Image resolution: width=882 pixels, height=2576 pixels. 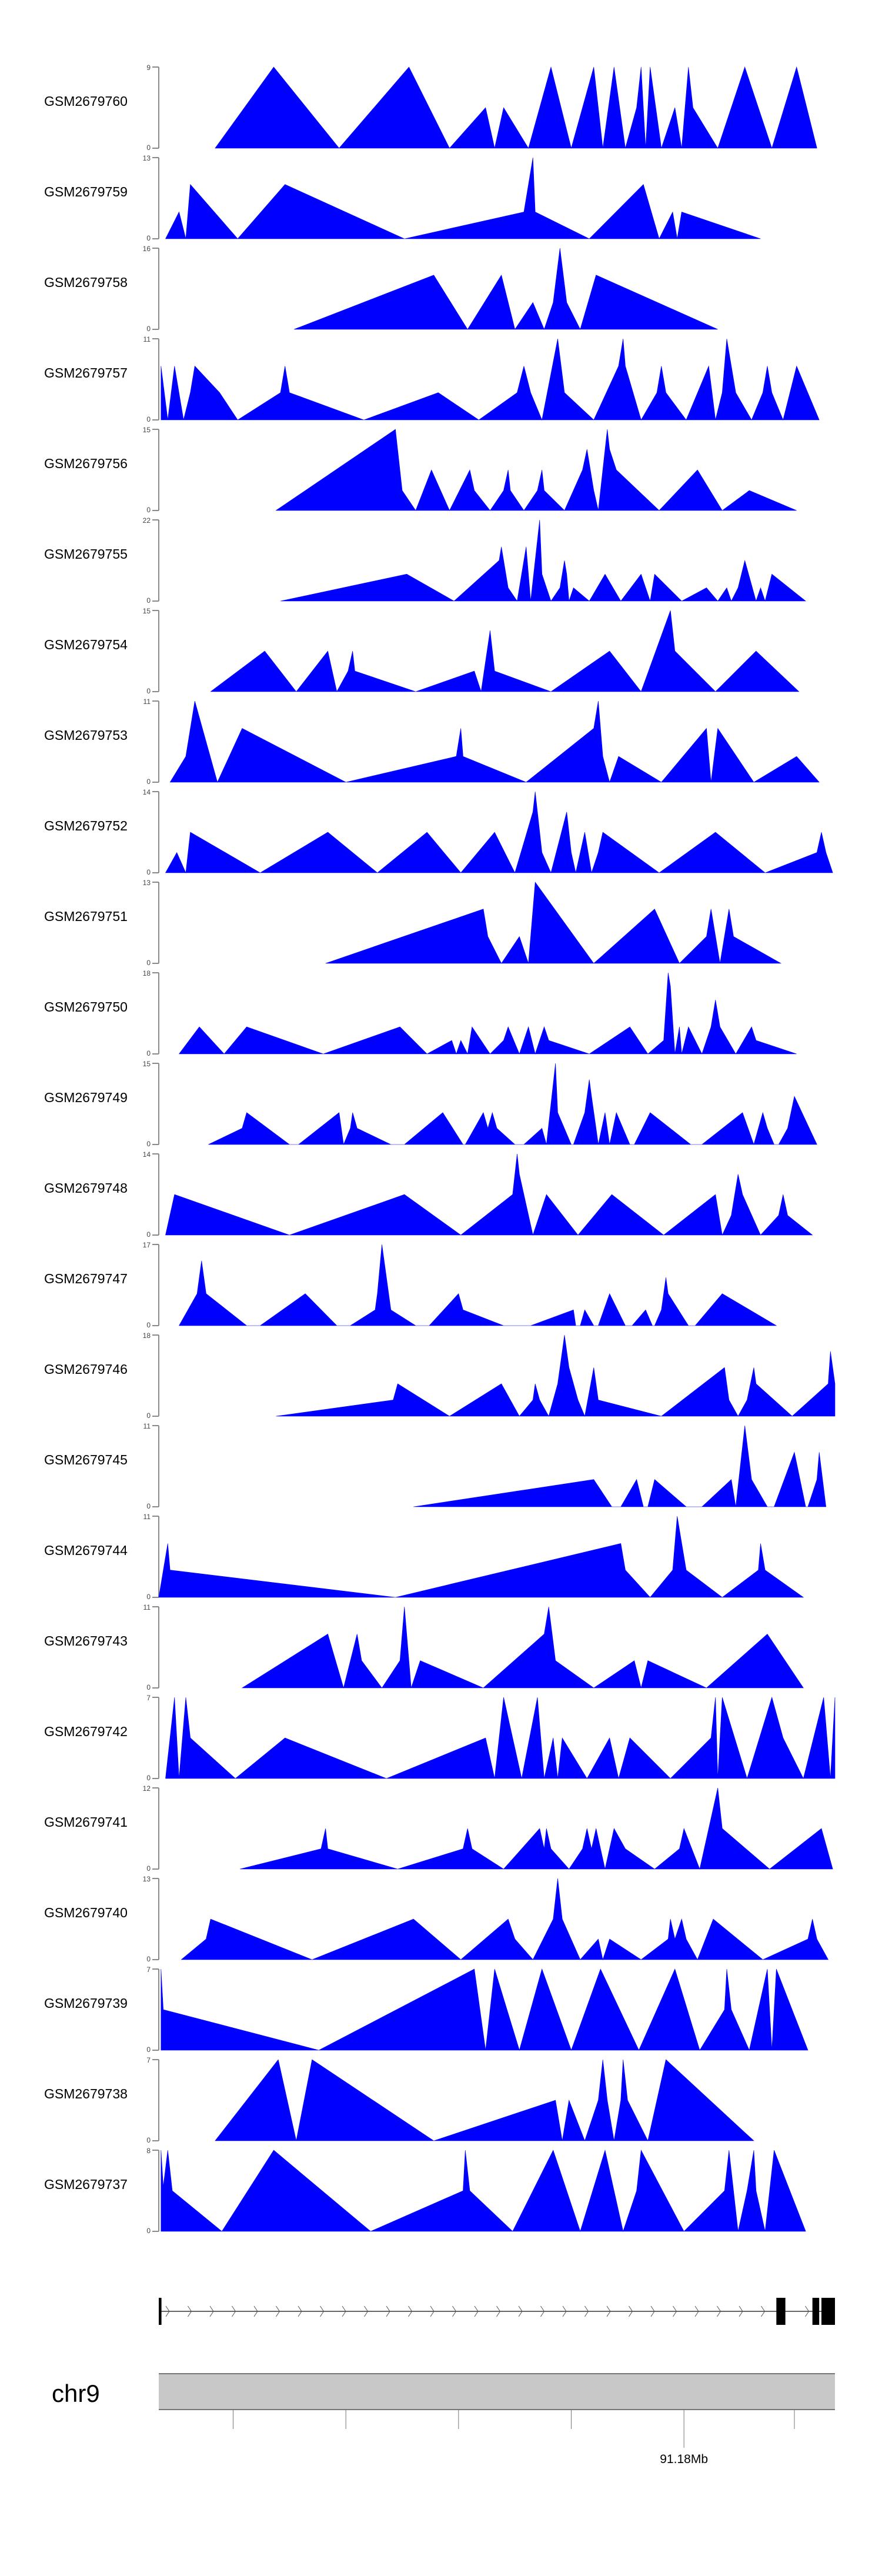 I want to click on coverage-track: GSM2679753 11 0, so click(x=432, y=742).